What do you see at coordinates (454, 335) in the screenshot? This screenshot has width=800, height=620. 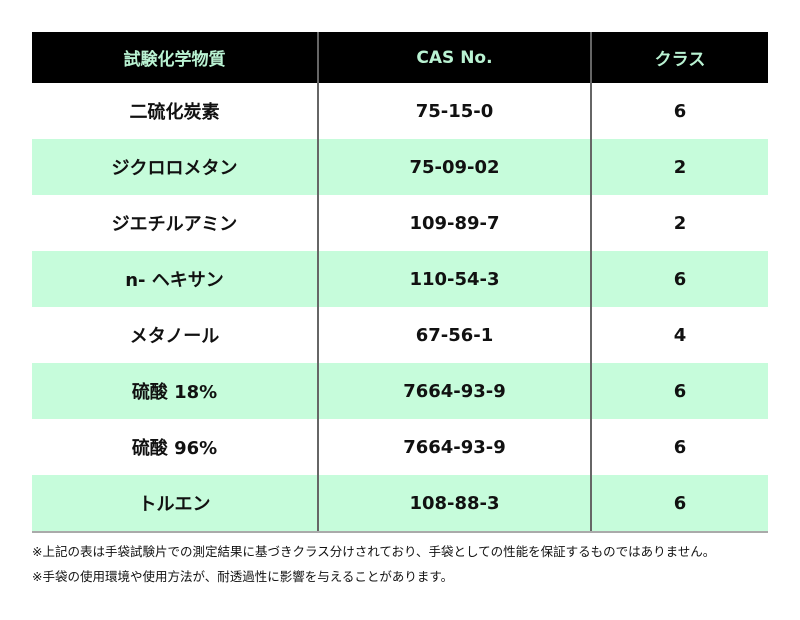 I see `cas-number: 67-56-1` at bounding box center [454, 335].